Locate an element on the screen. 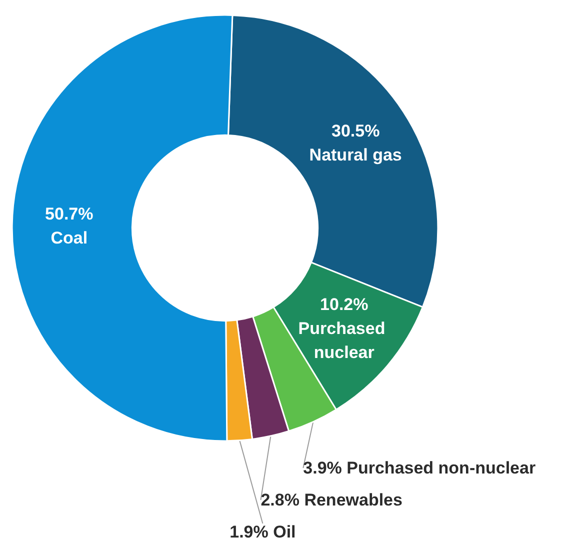  slice-label: 3.9% Purchased non-nuclear is located at coordinates (419, 468).